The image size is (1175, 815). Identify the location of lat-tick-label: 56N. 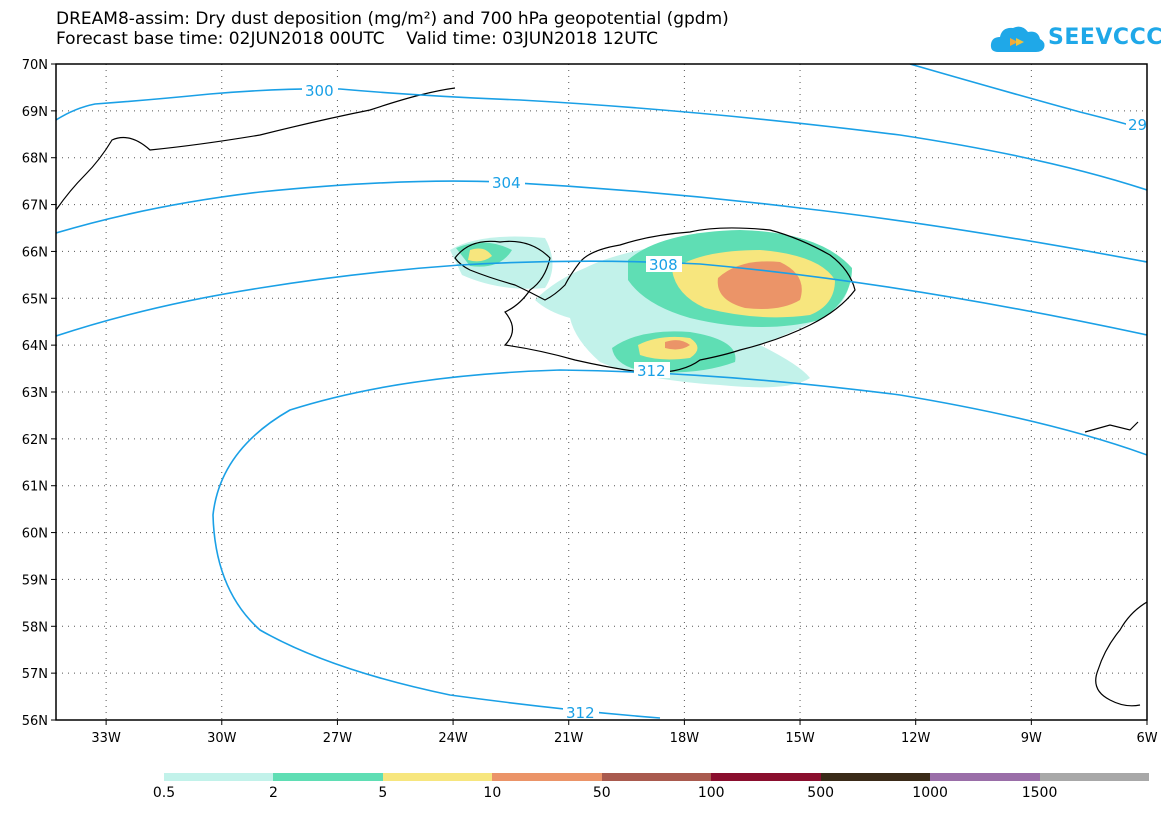
(35, 721).